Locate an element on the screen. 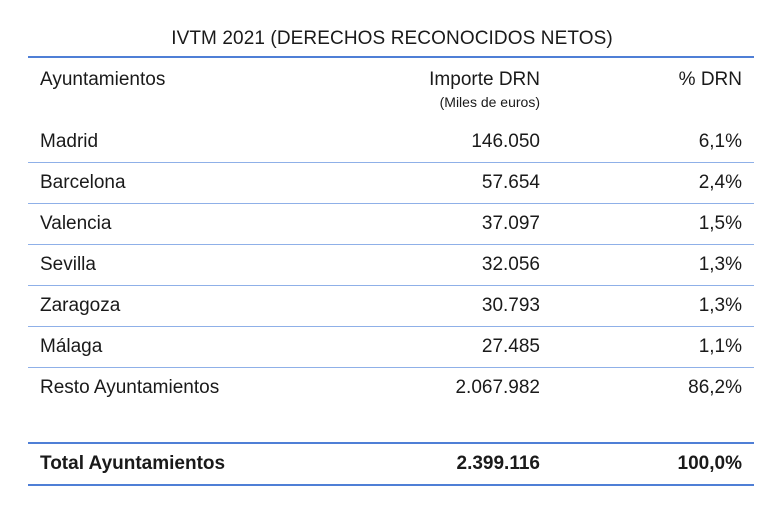 The image size is (784, 507). row-name: Madrid is located at coordinates (69, 141).